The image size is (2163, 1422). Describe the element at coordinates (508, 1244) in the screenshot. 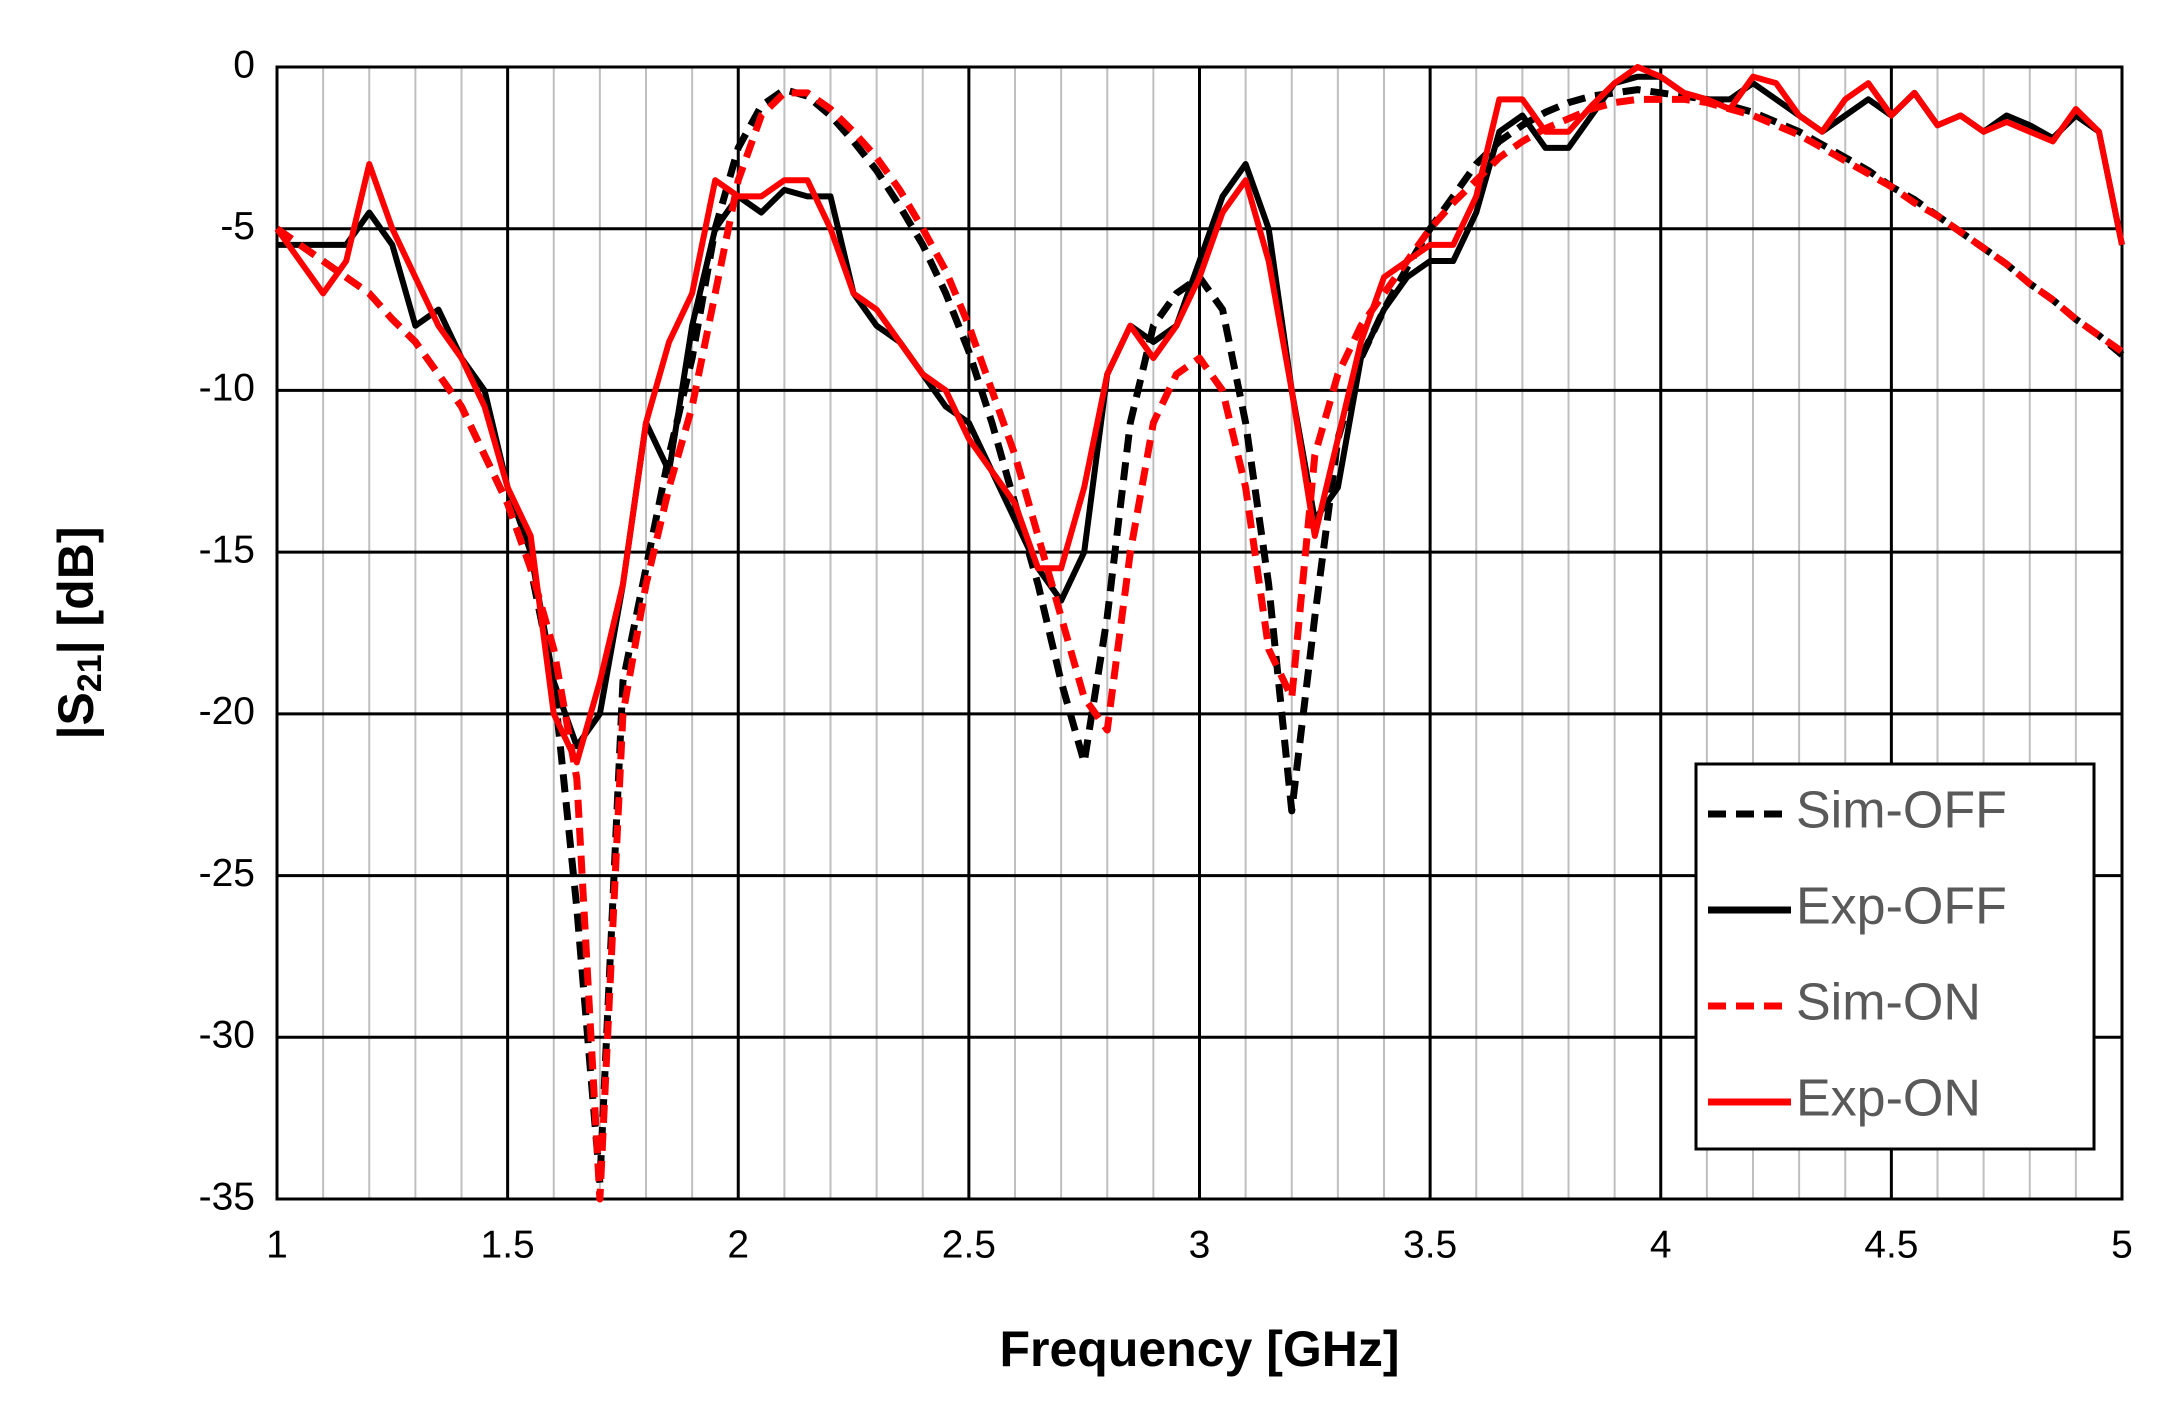

I see `x-tick-label: 1.5` at that location.